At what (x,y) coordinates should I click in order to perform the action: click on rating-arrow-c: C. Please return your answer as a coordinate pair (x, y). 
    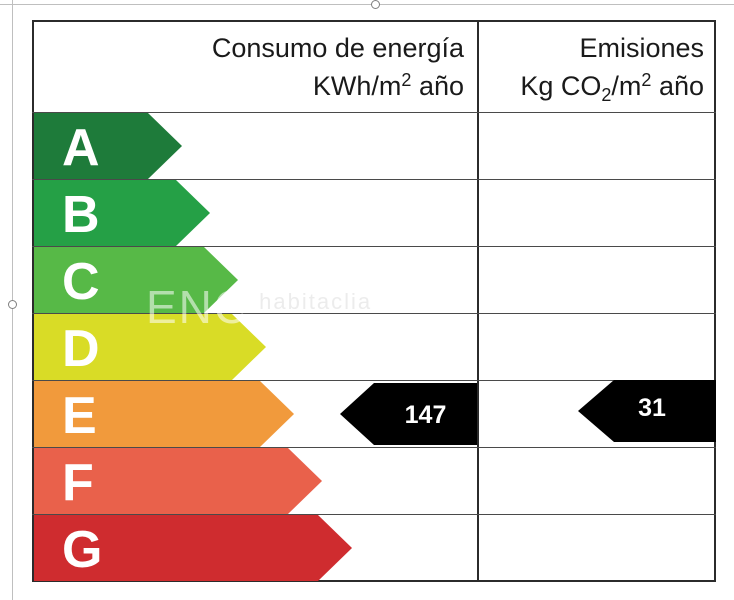
    Looking at the image, I should click on (136, 280).